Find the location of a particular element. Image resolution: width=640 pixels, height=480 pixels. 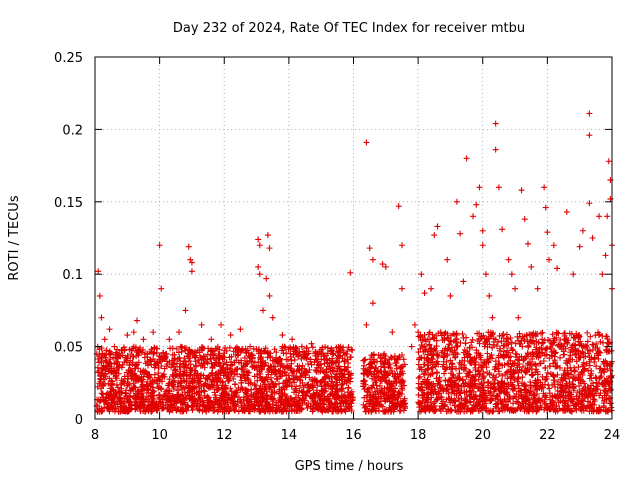

y-tick-label: 0.1 is located at coordinates (72, 275).